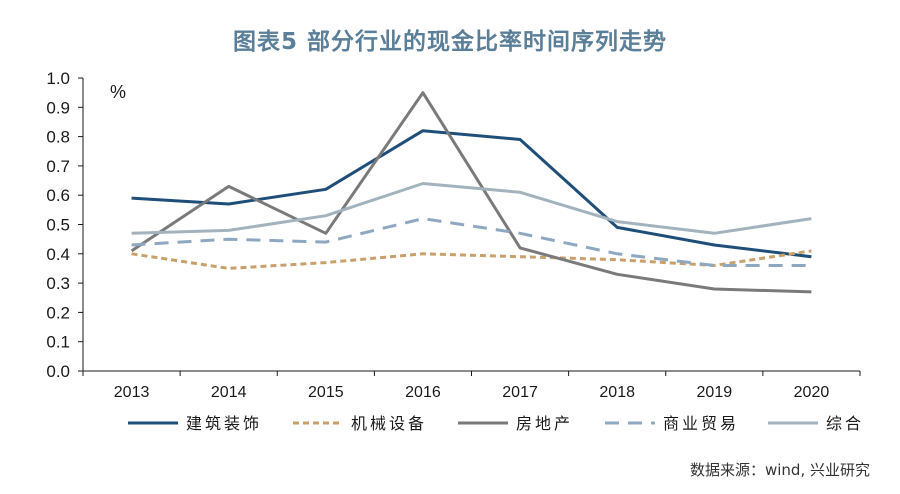 The height and width of the screenshot is (494, 900). What do you see at coordinates (58, 107) in the screenshot?
I see `y-tick-label: 0.9` at bounding box center [58, 107].